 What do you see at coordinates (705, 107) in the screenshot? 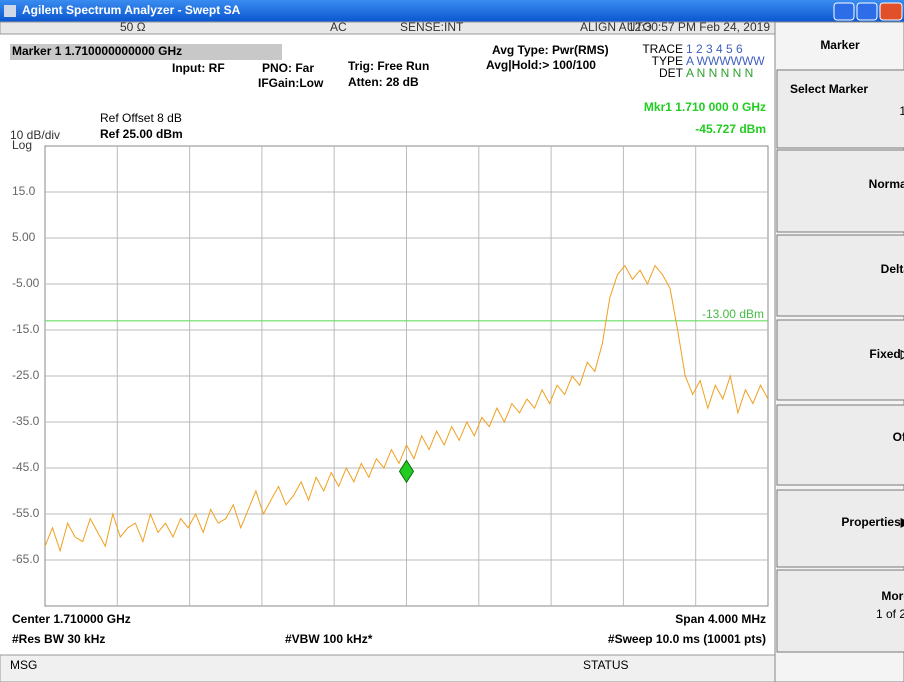
I see `marker-readout: Mkr1 1.710 000 0 GHz` at bounding box center [705, 107].